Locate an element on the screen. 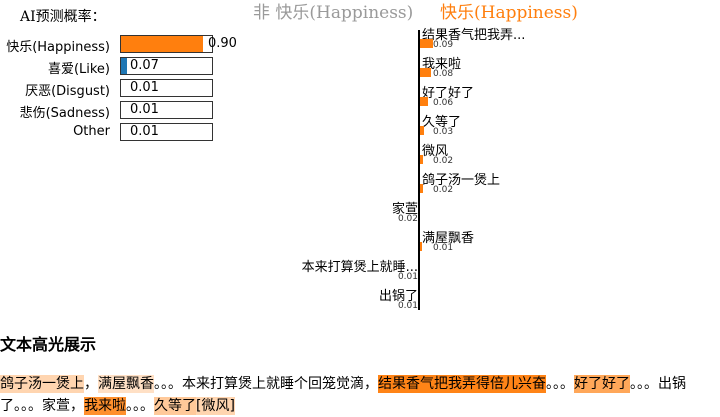 The height and width of the screenshot is (417, 720). word-label: 家萱 is located at coordinates (404, 209).